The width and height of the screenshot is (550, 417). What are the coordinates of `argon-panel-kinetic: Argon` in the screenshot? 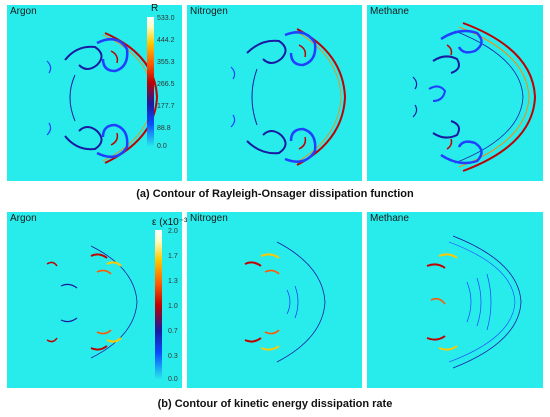 It's located at (94, 300).